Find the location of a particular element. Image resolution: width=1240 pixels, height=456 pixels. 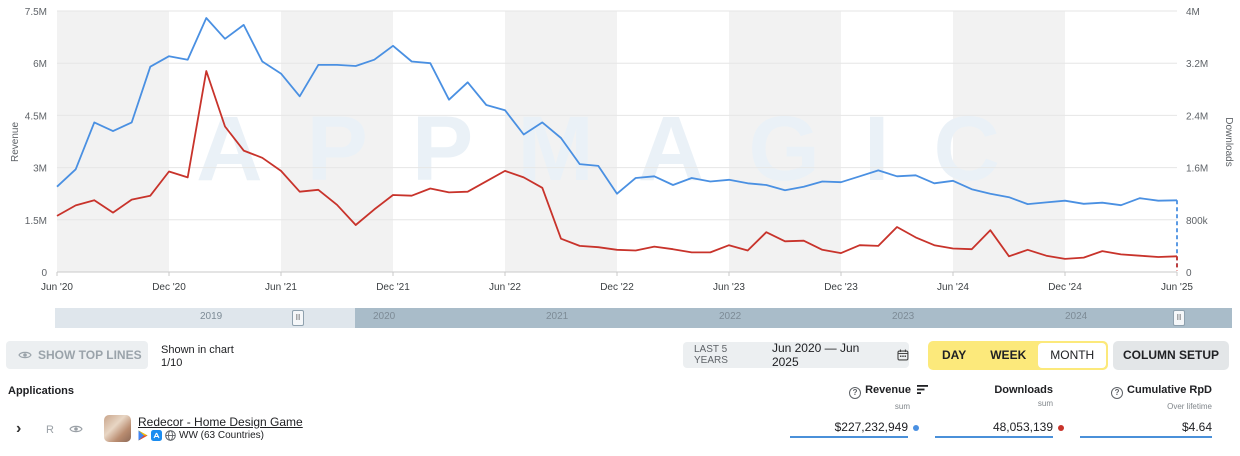

x-tick-label: Dec '23 is located at coordinates (841, 287).